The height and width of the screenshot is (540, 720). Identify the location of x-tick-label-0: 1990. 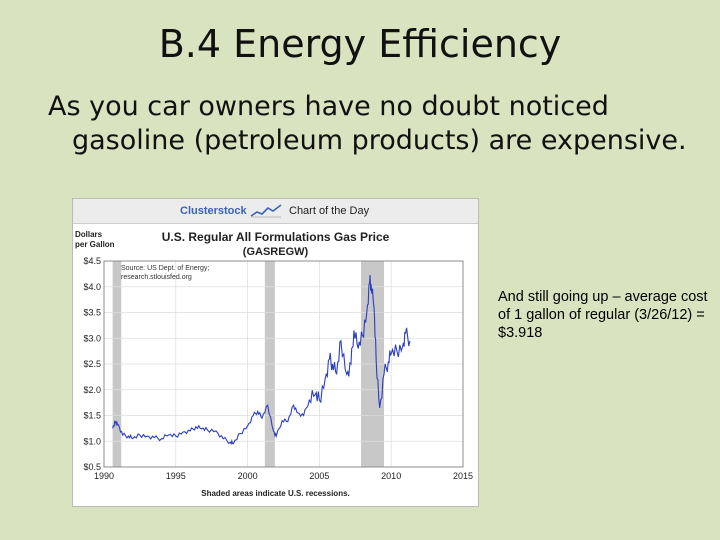
(104, 476).